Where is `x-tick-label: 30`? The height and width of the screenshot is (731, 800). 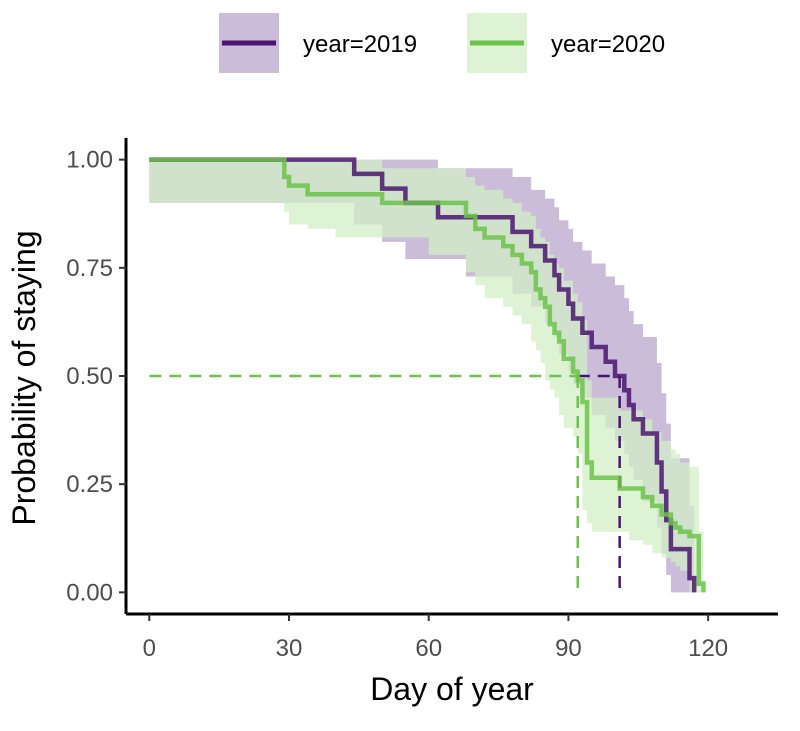
x-tick-label: 30 is located at coordinates (289, 648).